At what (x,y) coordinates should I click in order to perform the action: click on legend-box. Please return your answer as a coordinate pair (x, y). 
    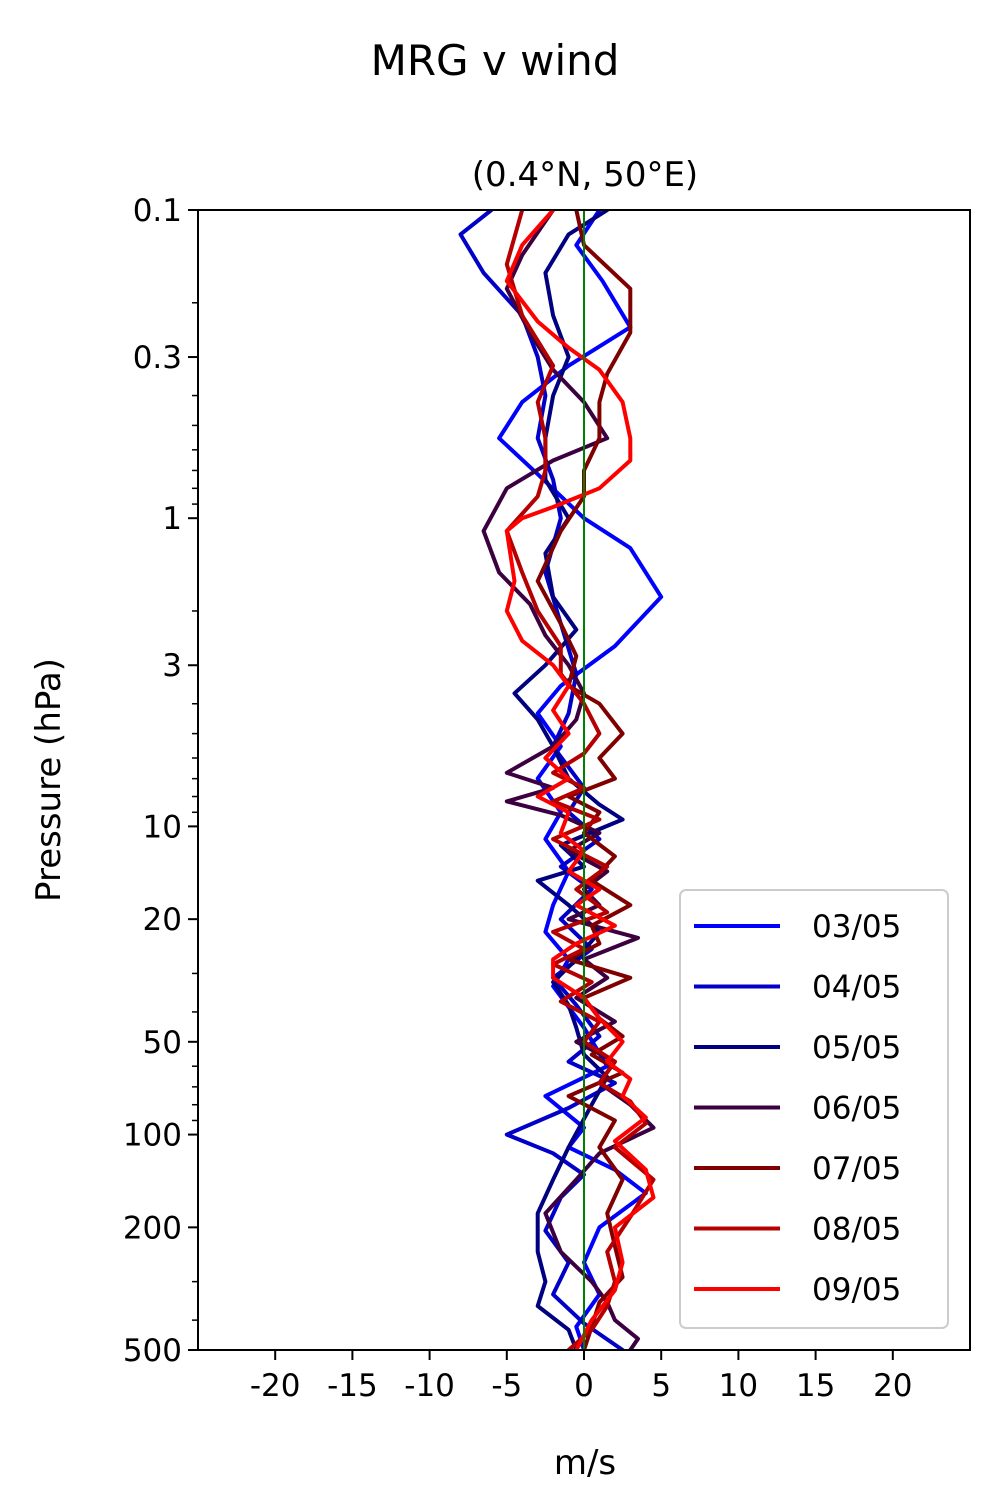
    Looking at the image, I should click on (814, 1109).